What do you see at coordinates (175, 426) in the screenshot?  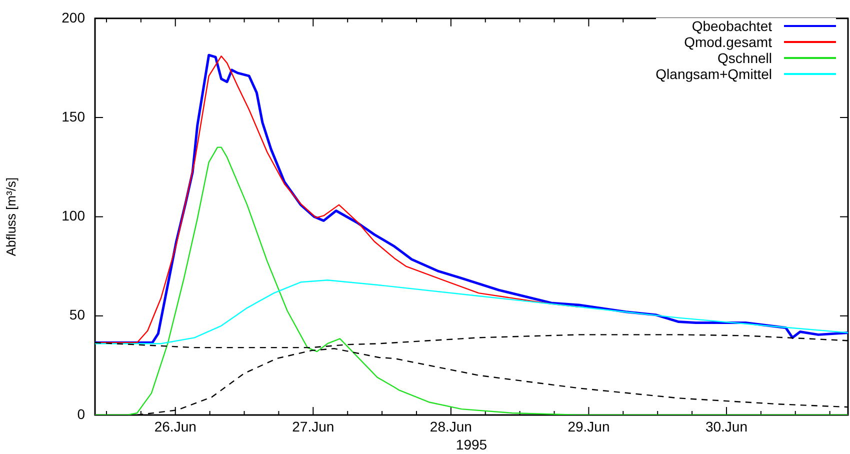 I see `x-tick-label: 26.Jun` at bounding box center [175, 426].